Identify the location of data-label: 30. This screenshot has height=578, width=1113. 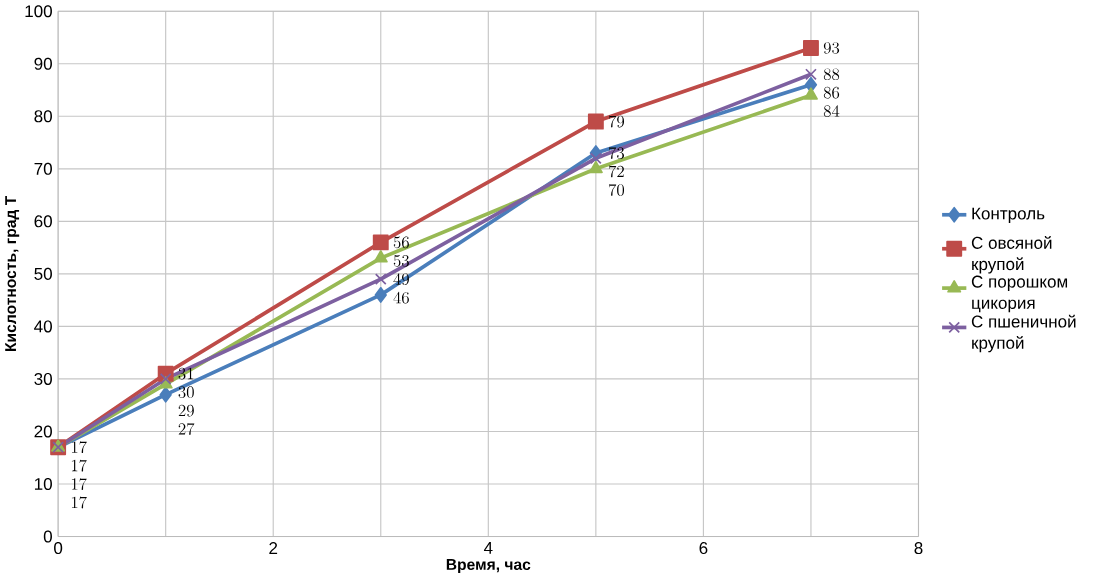
(186, 392).